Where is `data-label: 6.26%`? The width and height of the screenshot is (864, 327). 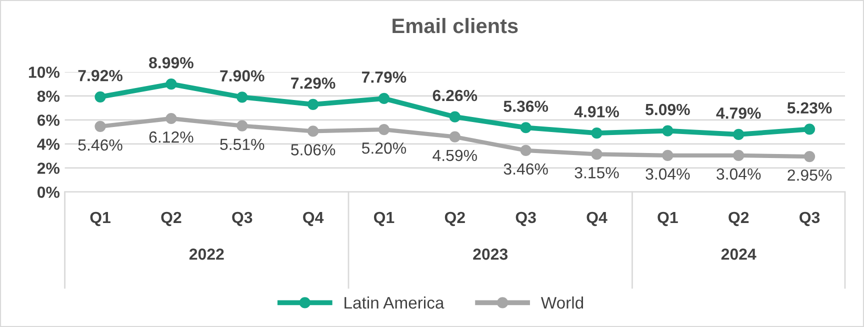
data-label: 6.26% is located at coordinates (455, 96).